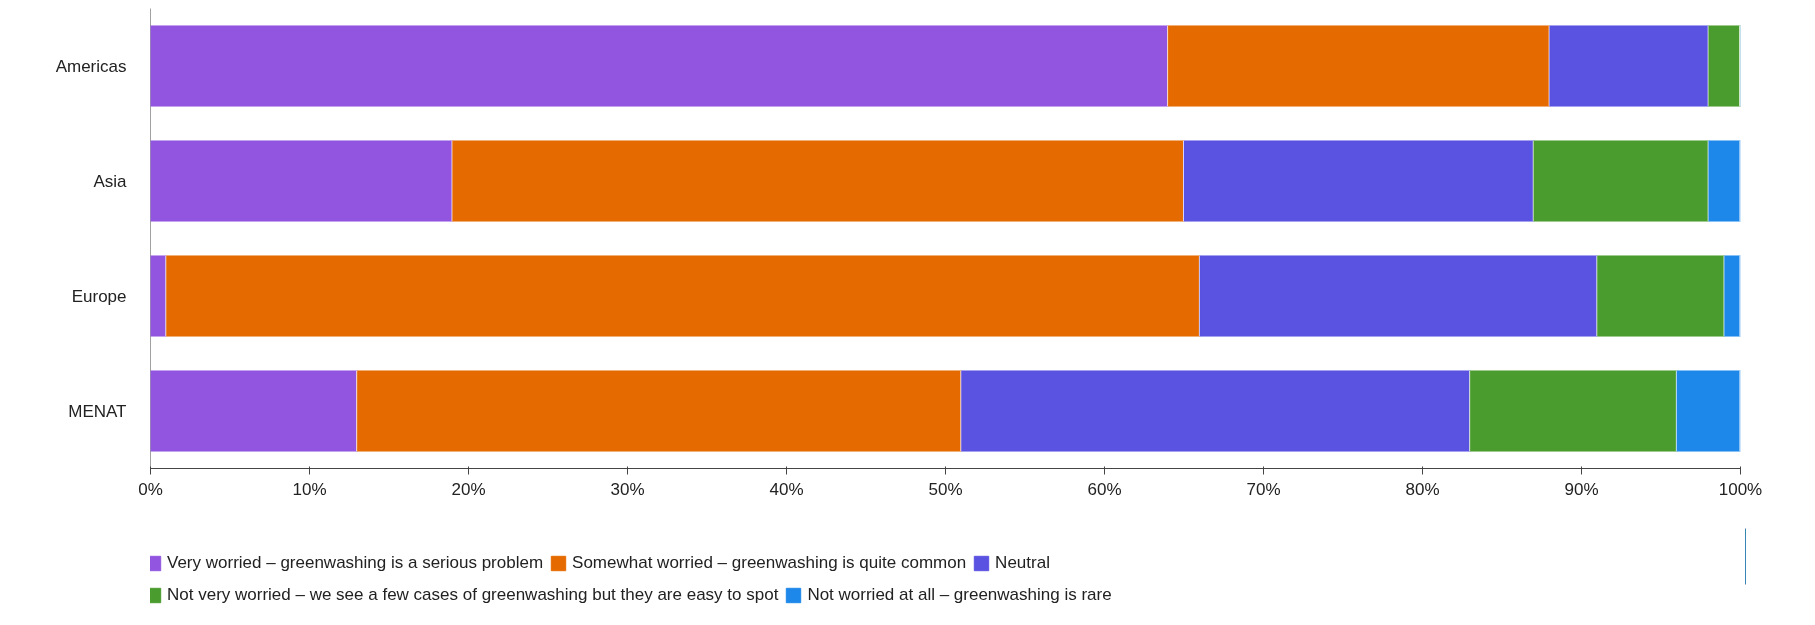 The width and height of the screenshot is (1815, 625). What do you see at coordinates (769, 563) in the screenshot?
I see `legend-label: Somewhat worried – greenwashing is quite common` at bounding box center [769, 563].